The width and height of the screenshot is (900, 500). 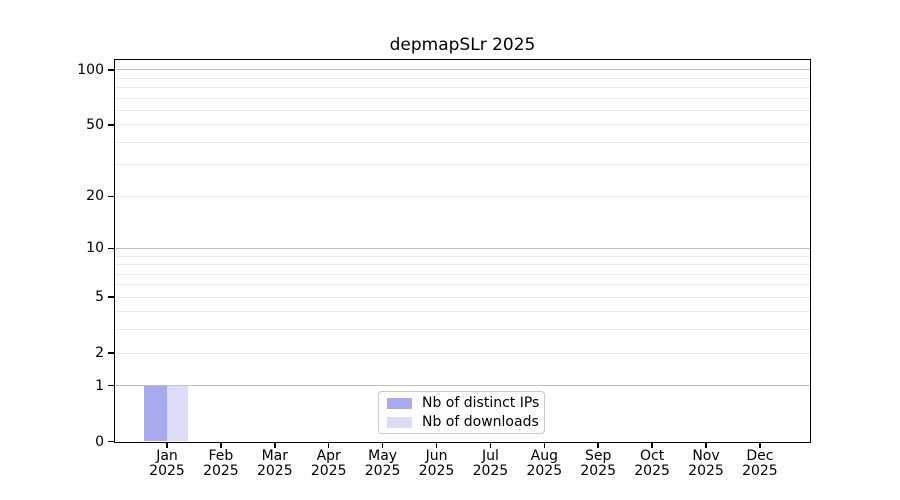 I want to click on y-tick-label: 1, so click(x=99, y=385).